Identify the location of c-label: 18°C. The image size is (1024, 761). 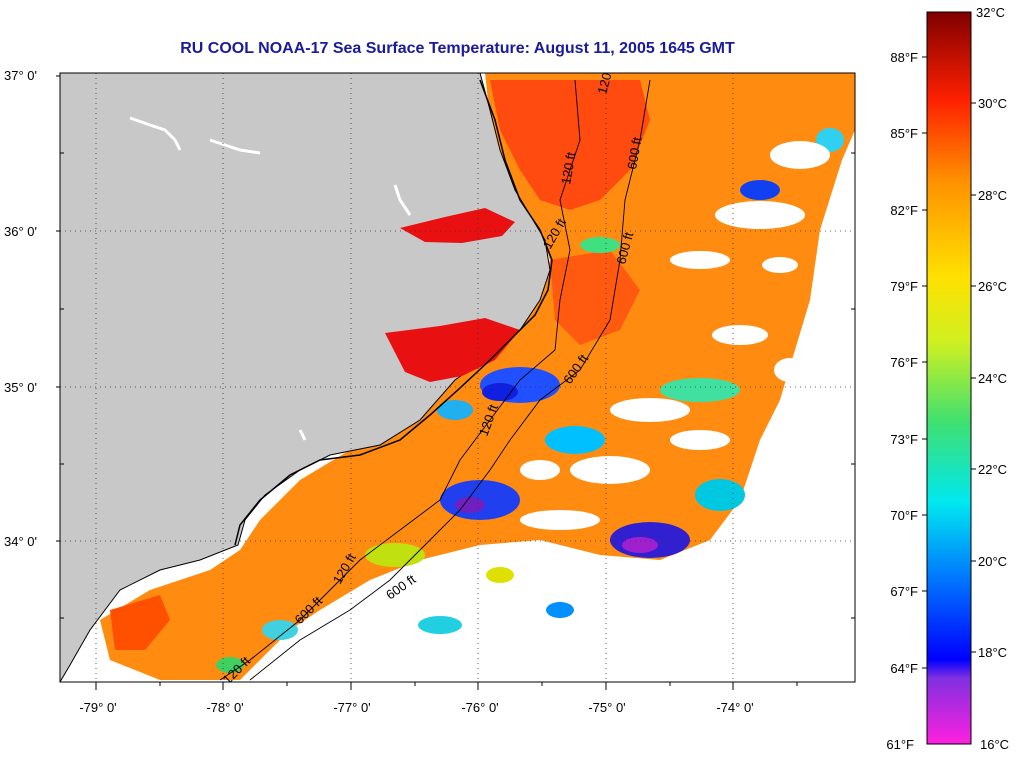
(992, 652).